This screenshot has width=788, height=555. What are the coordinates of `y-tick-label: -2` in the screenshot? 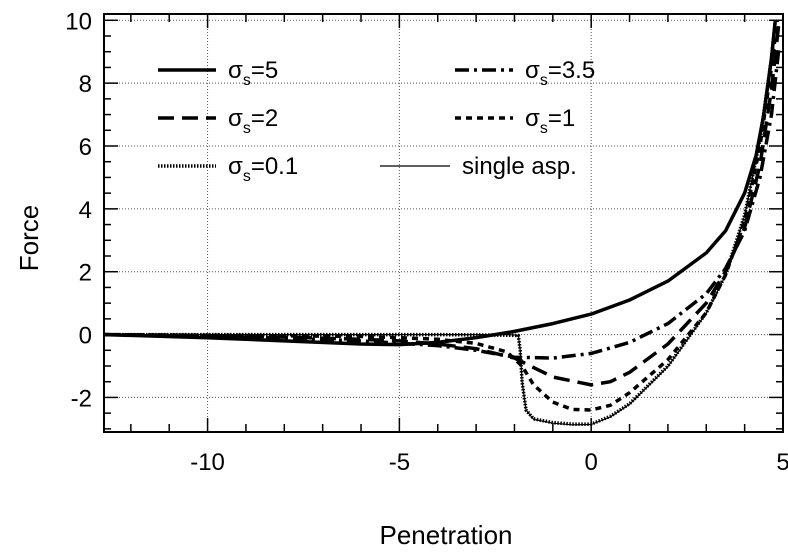 It's located at (81, 398).